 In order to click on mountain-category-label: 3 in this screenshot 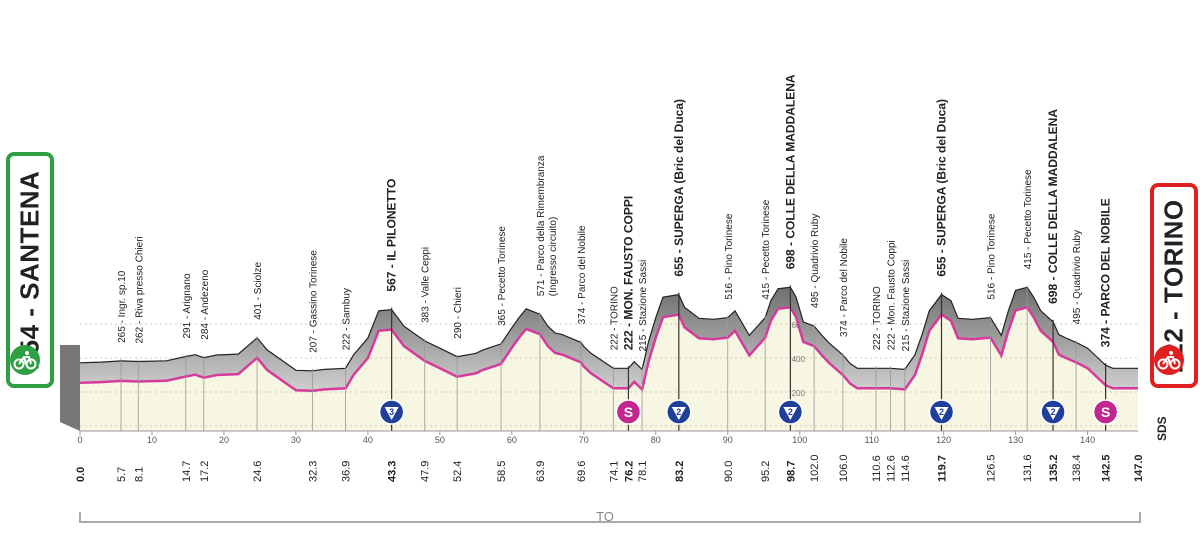, I will do `click(391, 412)`.